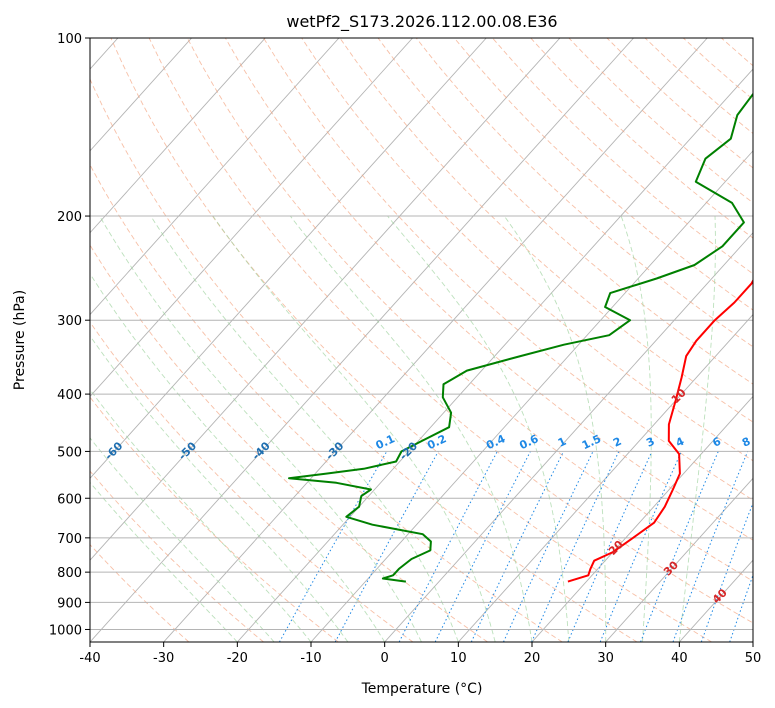  What do you see at coordinates (422, 689) in the screenshot?
I see `x-axis-title: Temperature (°C)` at bounding box center [422, 689].